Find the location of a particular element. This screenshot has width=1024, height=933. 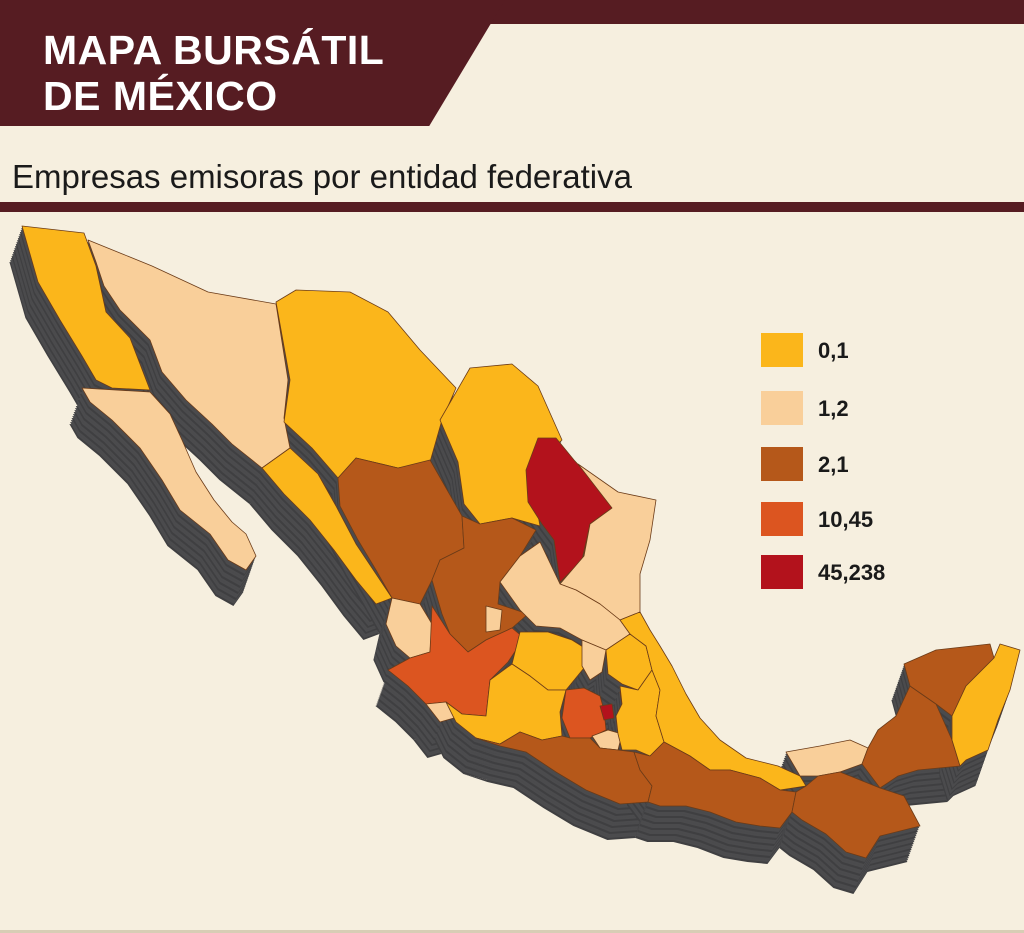

legend-label: 45,238 is located at coordinates (852, 572).